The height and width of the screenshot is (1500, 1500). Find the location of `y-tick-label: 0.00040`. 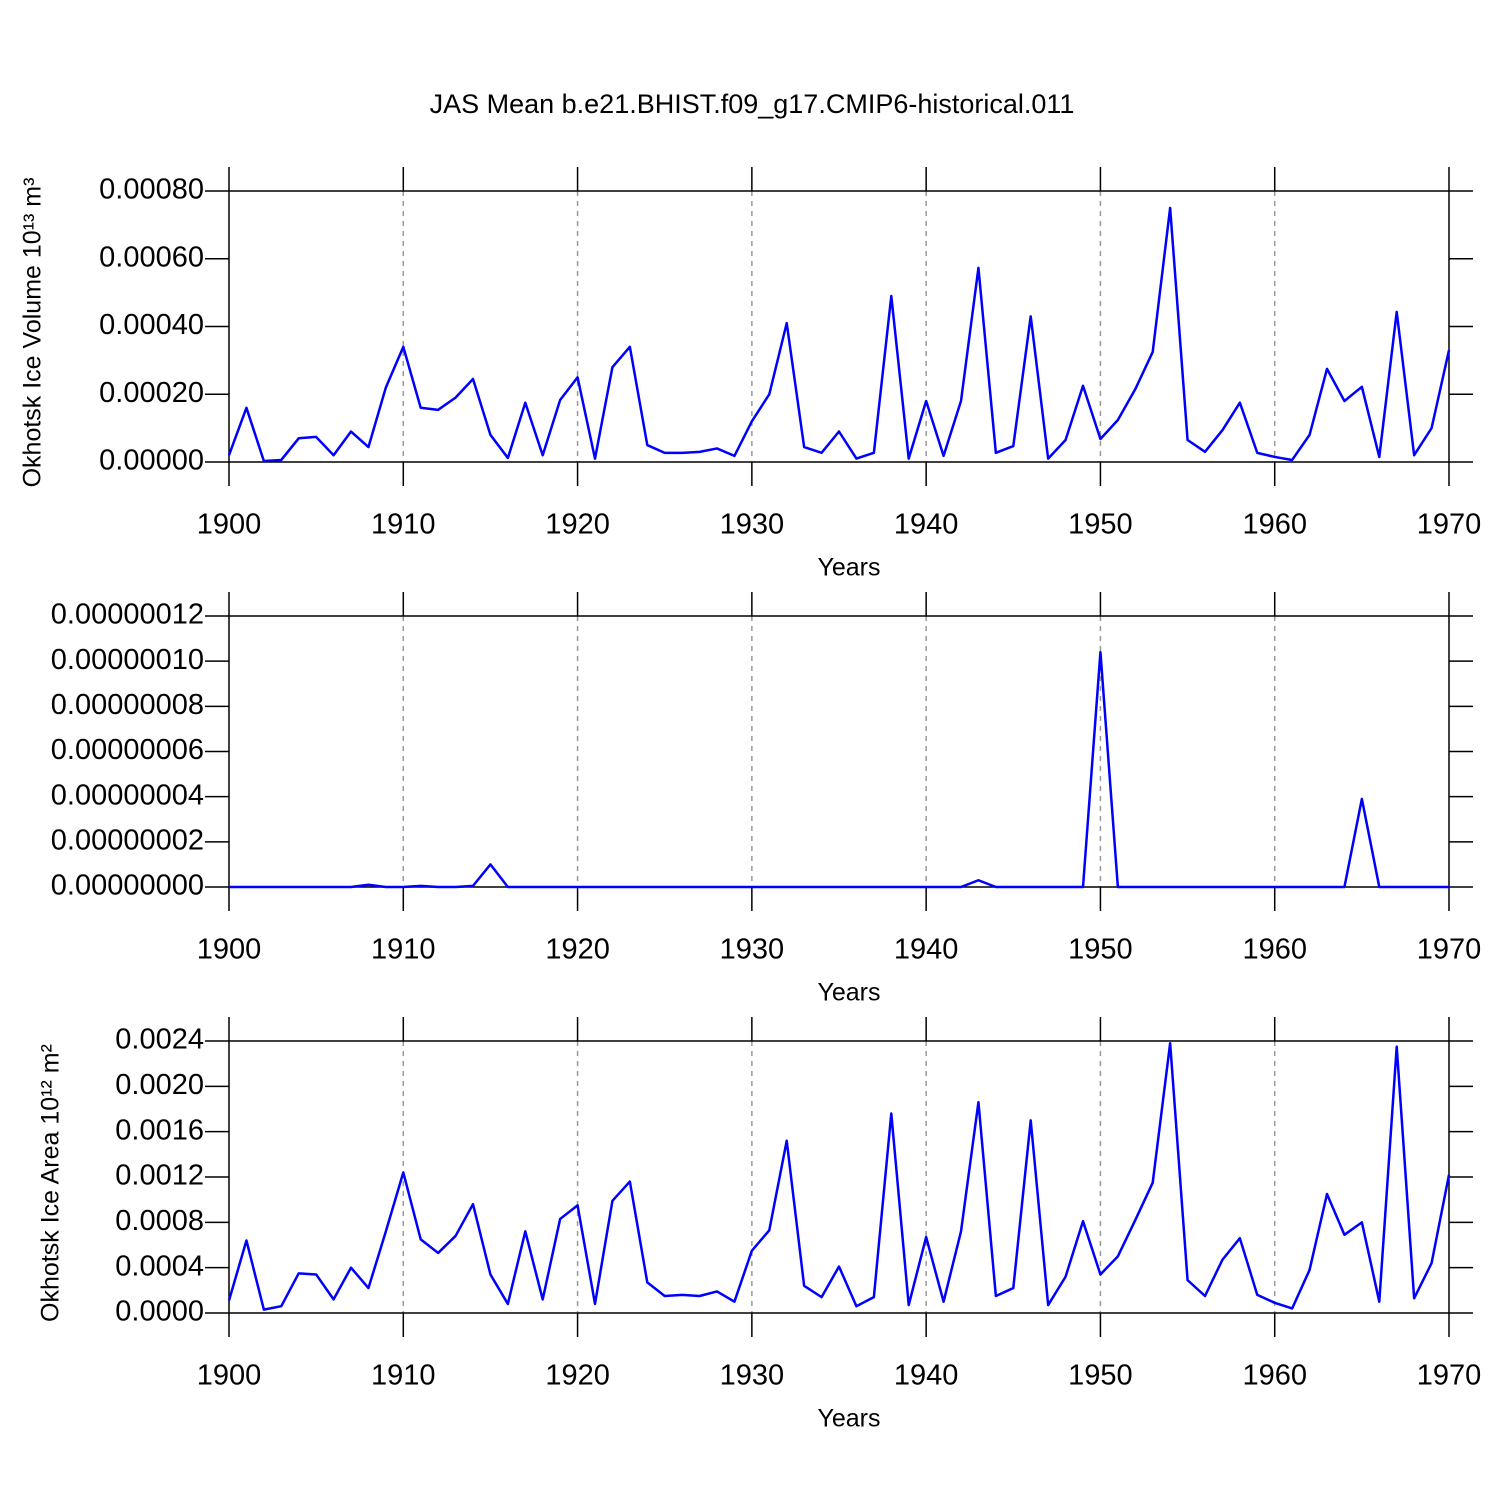

y-tick-label: 0.00040 is located at coordinates (151, 325).